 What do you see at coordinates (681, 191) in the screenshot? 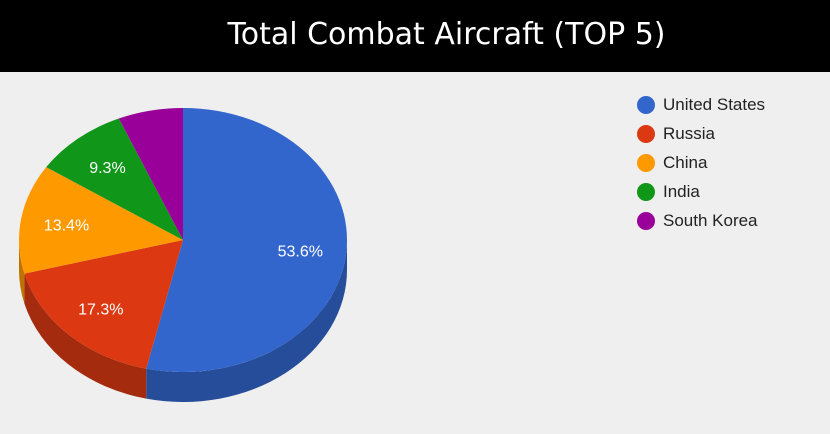
I see `legend-label: India` at bounding box center [681, 191].